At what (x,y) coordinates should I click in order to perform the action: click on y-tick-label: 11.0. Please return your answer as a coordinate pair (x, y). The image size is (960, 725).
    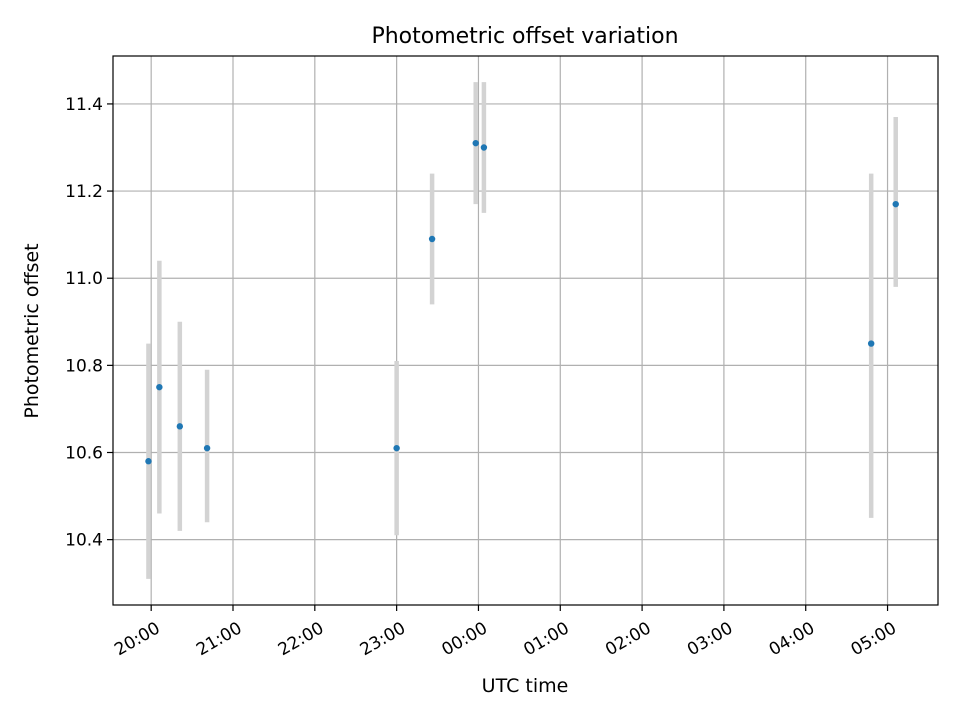
    Looking at the image, I should click on (84, 279).